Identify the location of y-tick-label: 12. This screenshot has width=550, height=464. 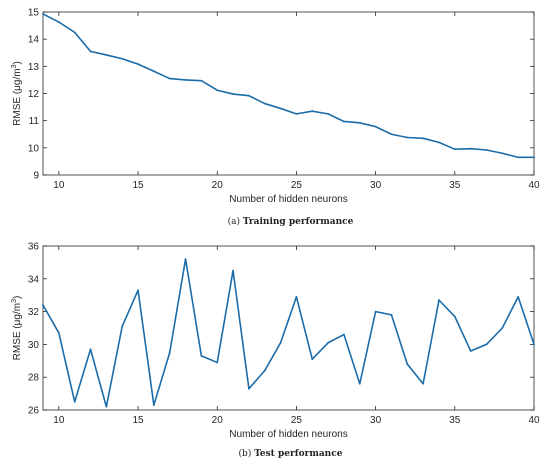
(34, 94).